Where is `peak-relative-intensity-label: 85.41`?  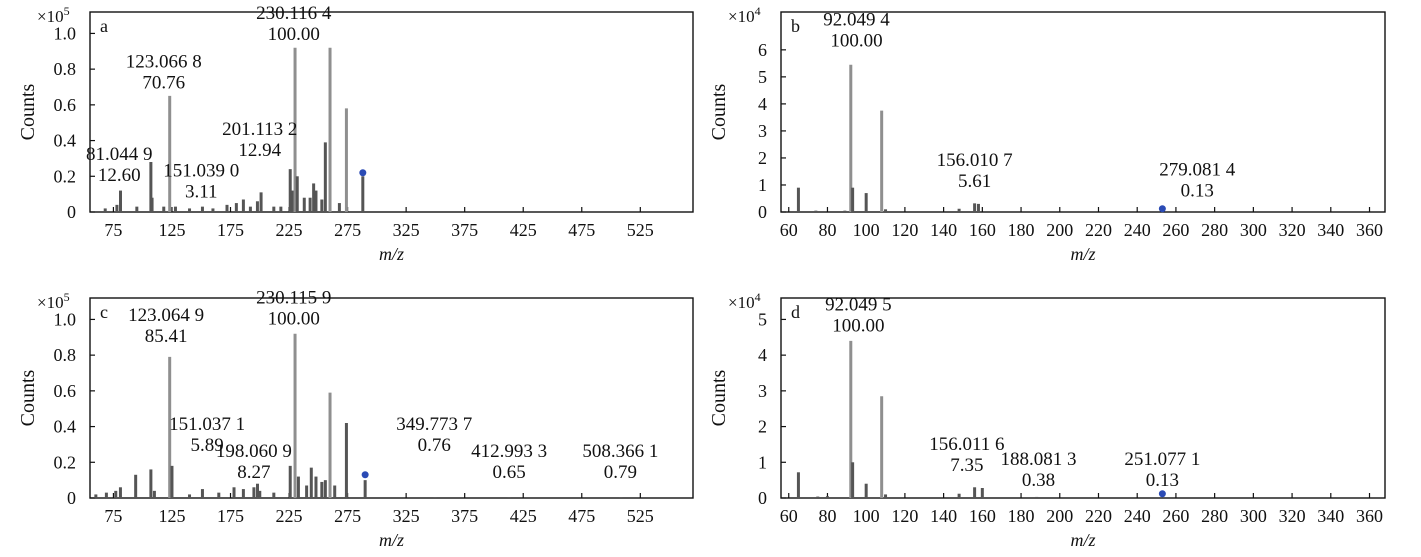
peak-relative-intensity-label: 85.41 is located at coordinates (166, 336).